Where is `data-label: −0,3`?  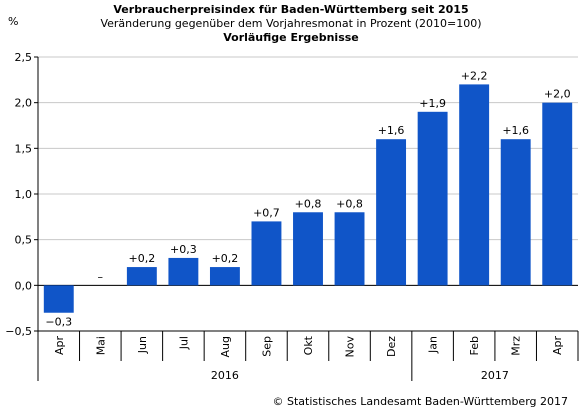 data-label: −0,3 is located at coordinates (58, 322).